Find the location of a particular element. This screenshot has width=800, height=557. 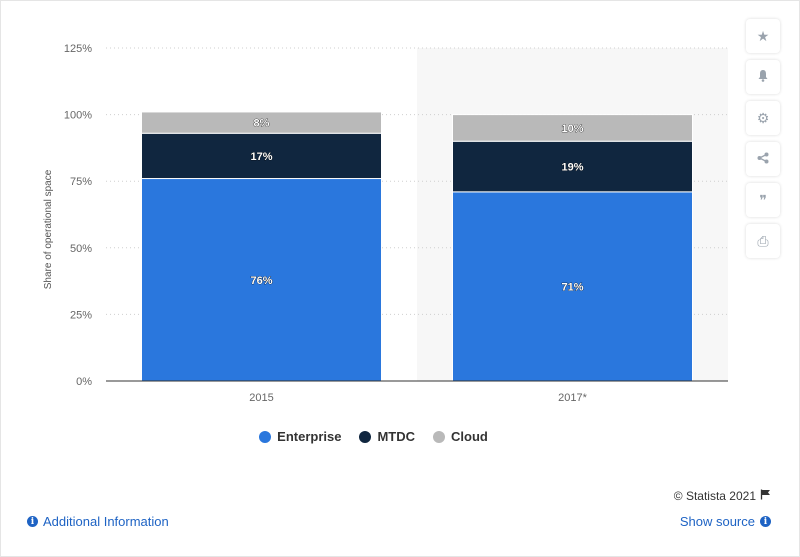

flag-icon is located at coordinates (765, 496).